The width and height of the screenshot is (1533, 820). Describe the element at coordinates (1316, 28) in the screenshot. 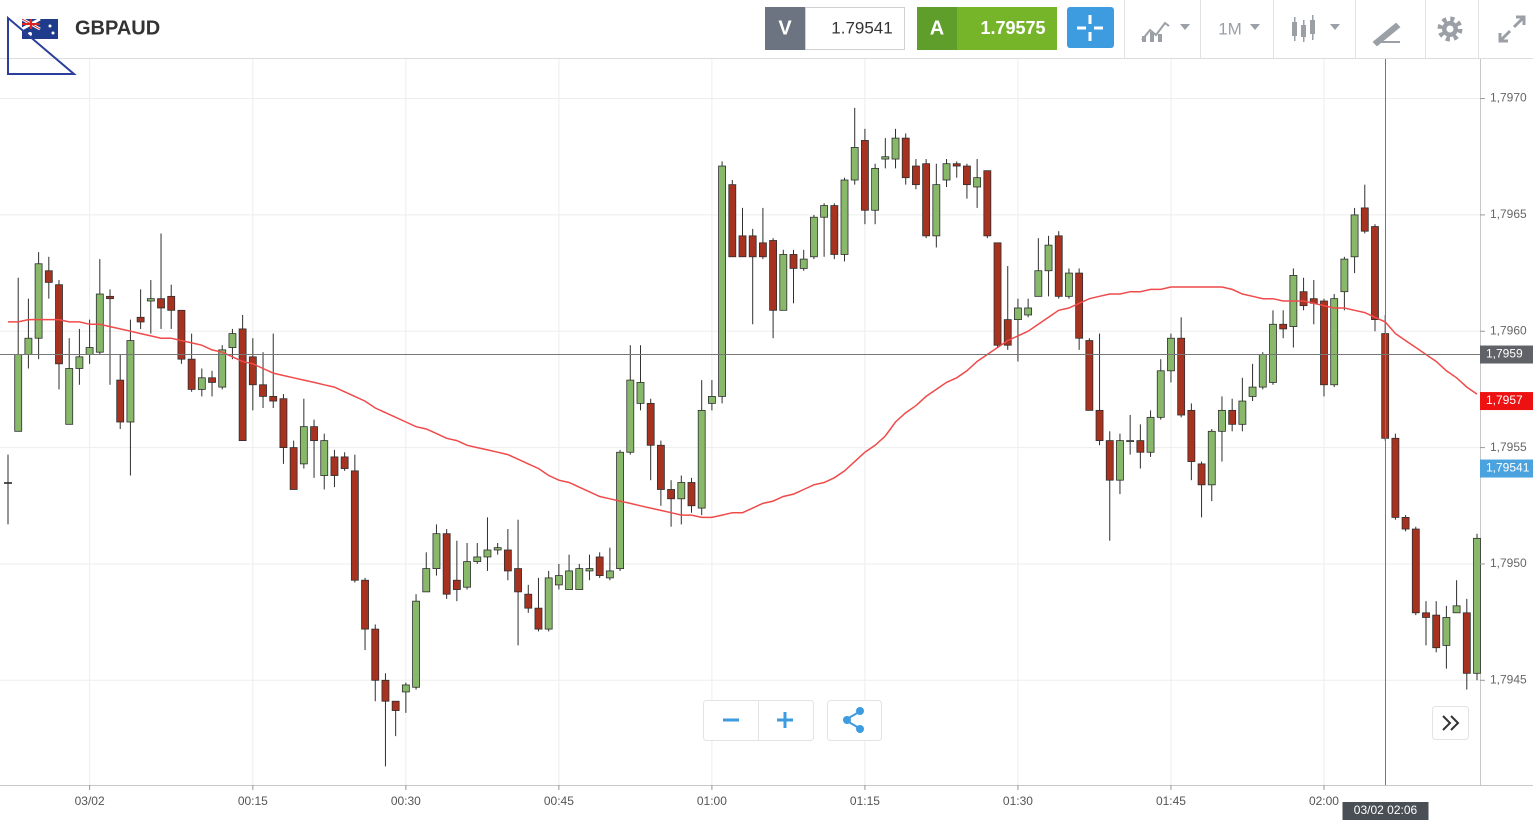

I see `candle-style-button` at that location.